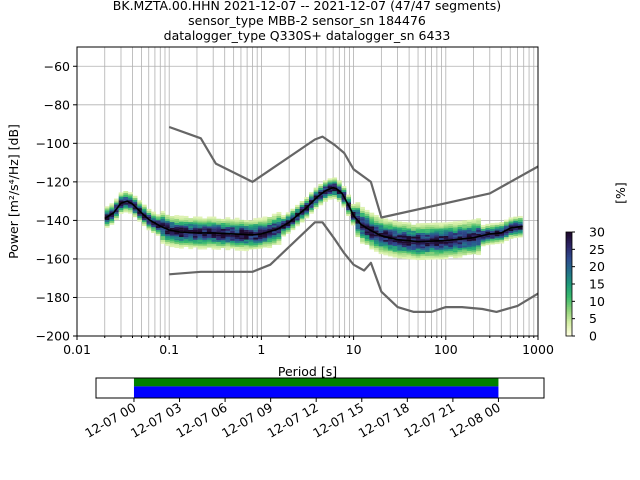 This screenshot has height=480, width=640. Describe the element at coordinates (57, 66) in the screenshot. I see `y-tick-label: −60` at that location.